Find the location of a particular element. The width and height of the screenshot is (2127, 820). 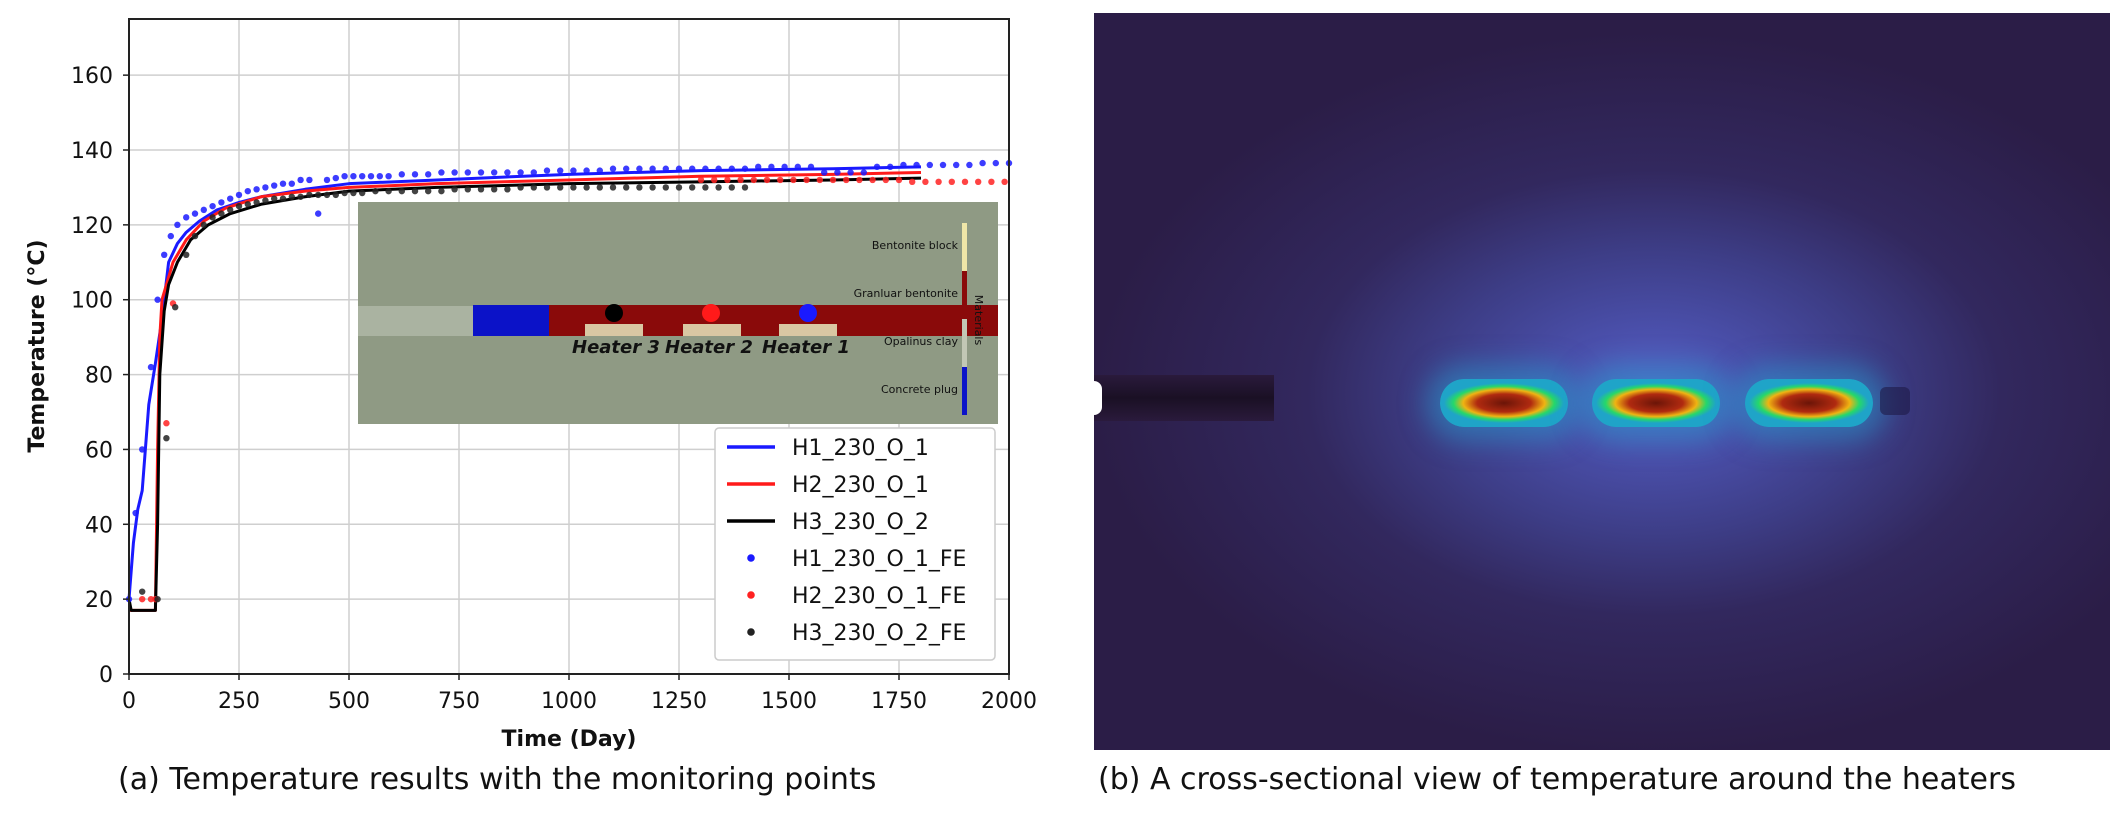

y-tick-label: 20 is located at coordinates (99, 600).